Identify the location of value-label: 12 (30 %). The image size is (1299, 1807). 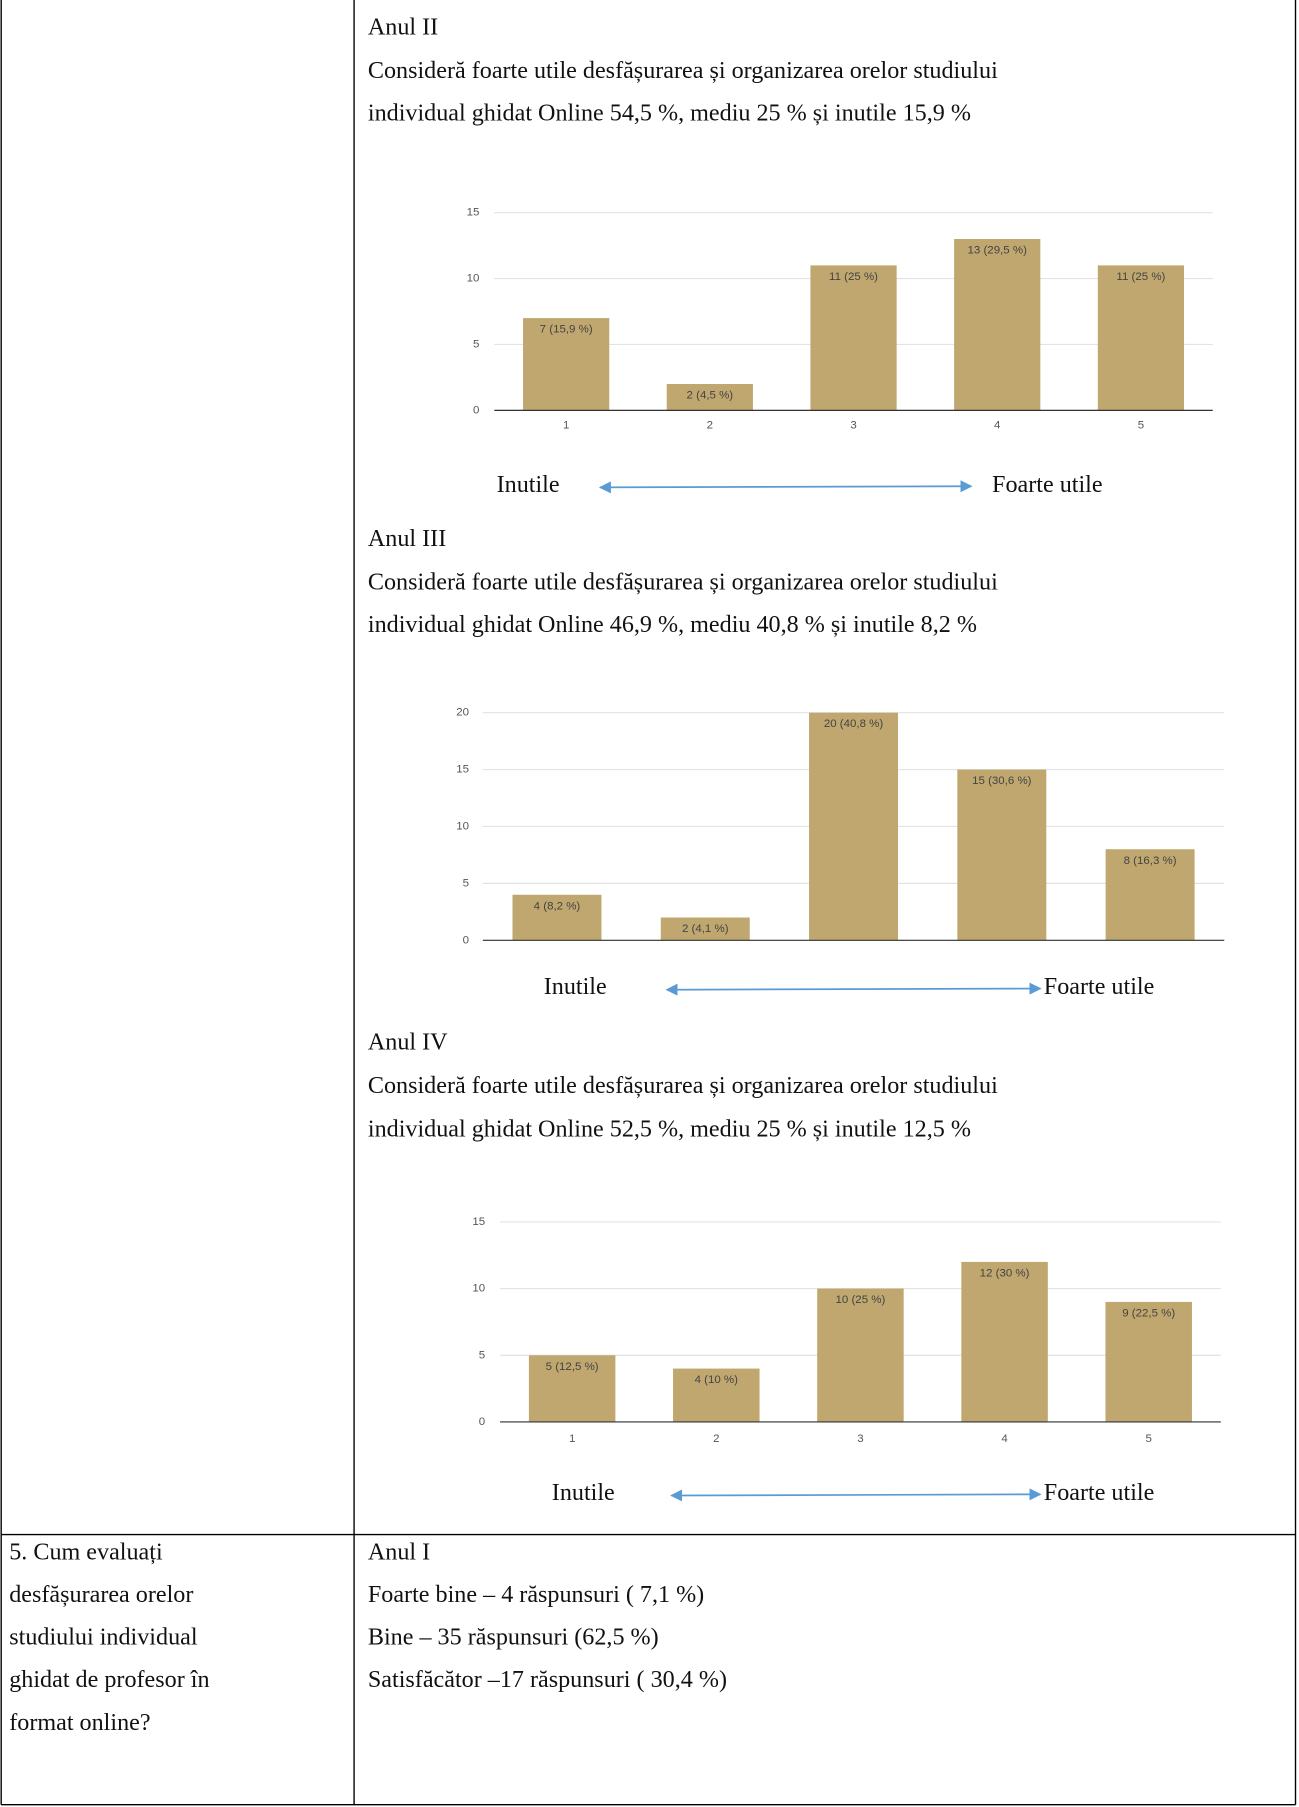
(1005, 1273).